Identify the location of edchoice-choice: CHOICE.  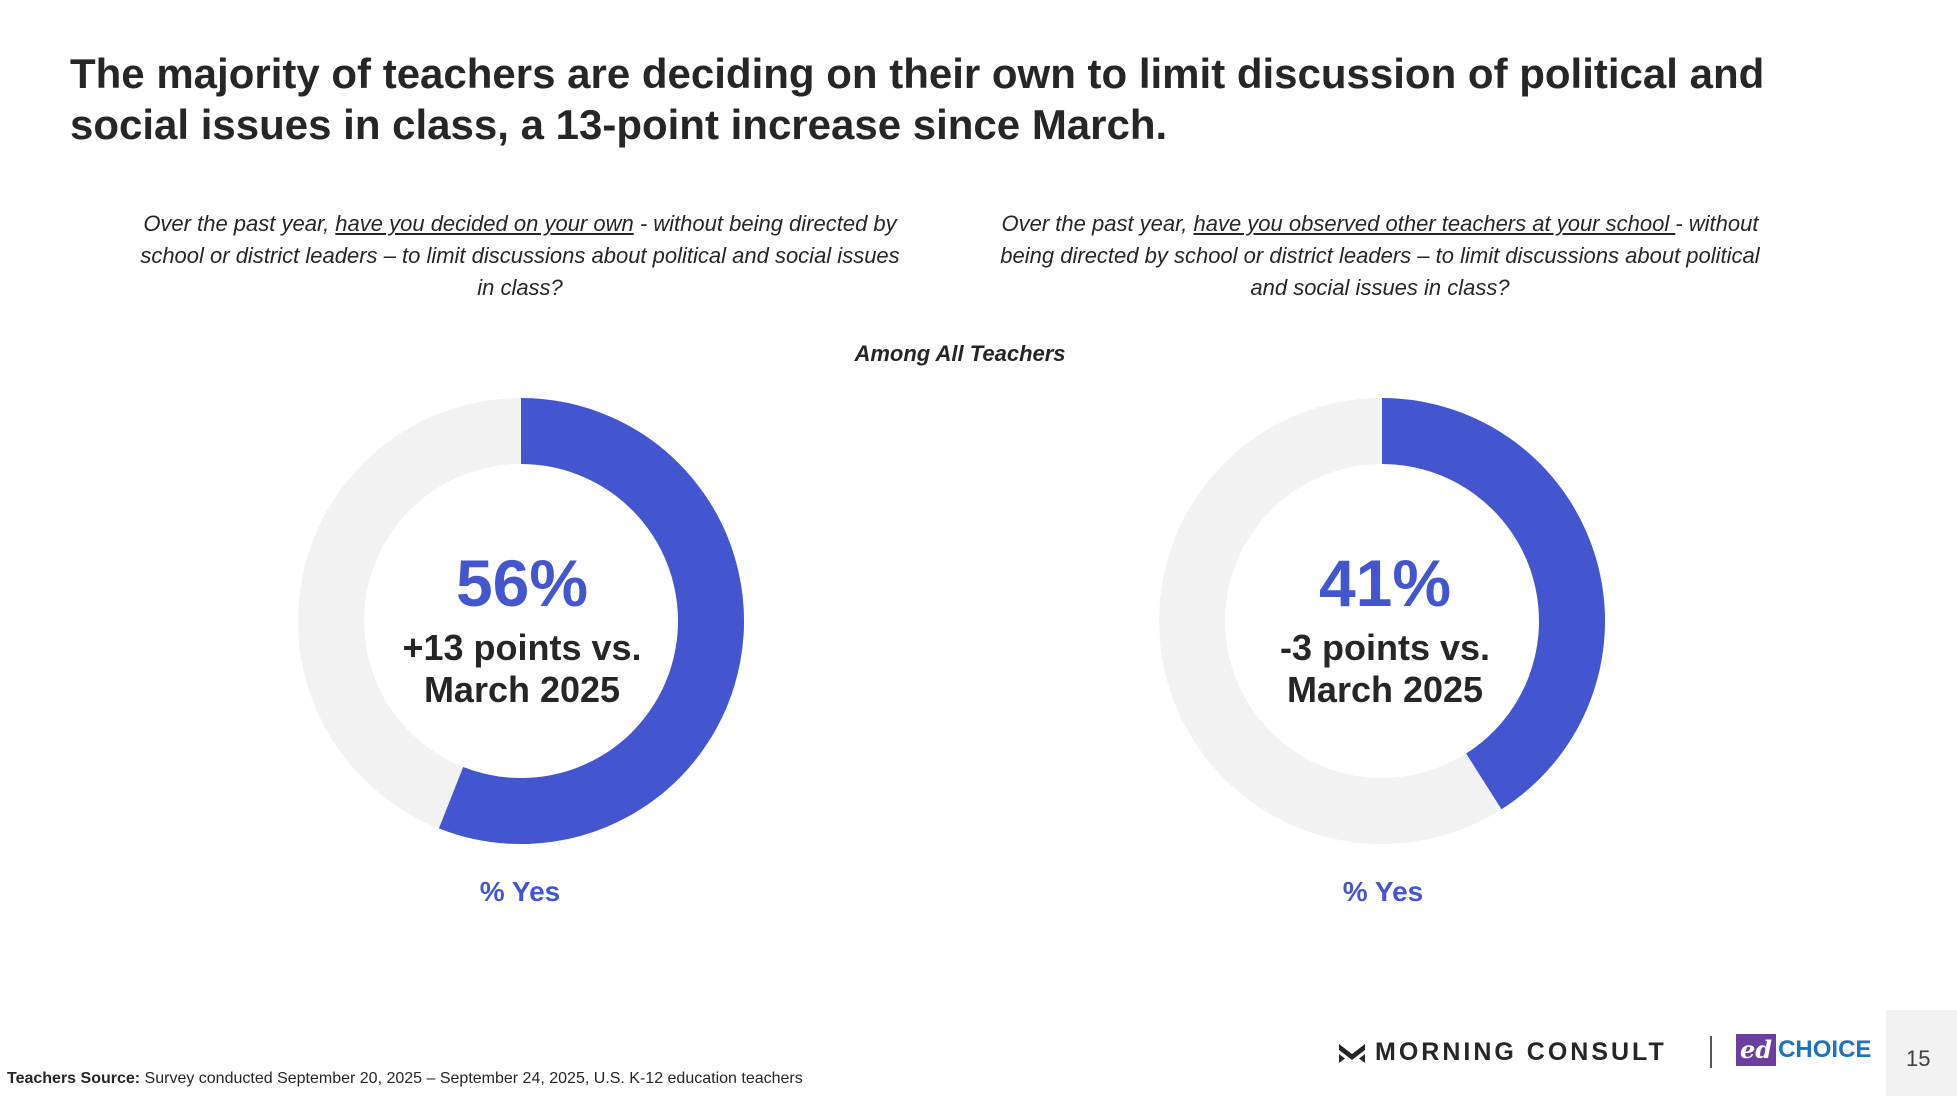
(1825, 1049).